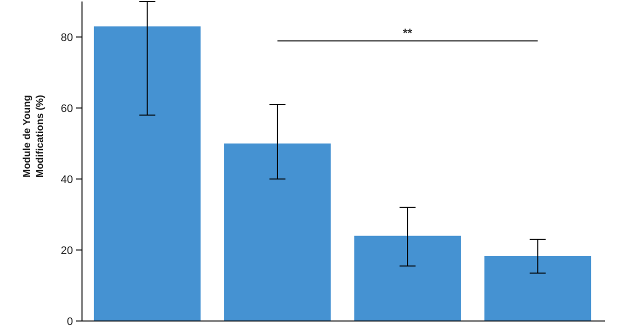 This screenshot has width=629, height=336. I want to click on y-tick-label: 0, so click(69, 322).